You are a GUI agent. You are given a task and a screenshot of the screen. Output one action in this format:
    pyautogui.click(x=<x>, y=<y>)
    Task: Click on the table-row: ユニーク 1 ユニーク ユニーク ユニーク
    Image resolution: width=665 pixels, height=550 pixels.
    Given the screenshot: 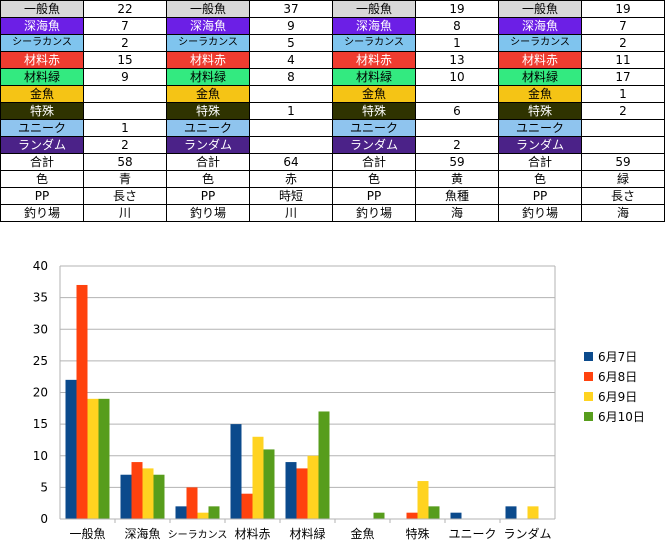 What is the action you would take?
    pyautogui.click(x=332, y=128)
    